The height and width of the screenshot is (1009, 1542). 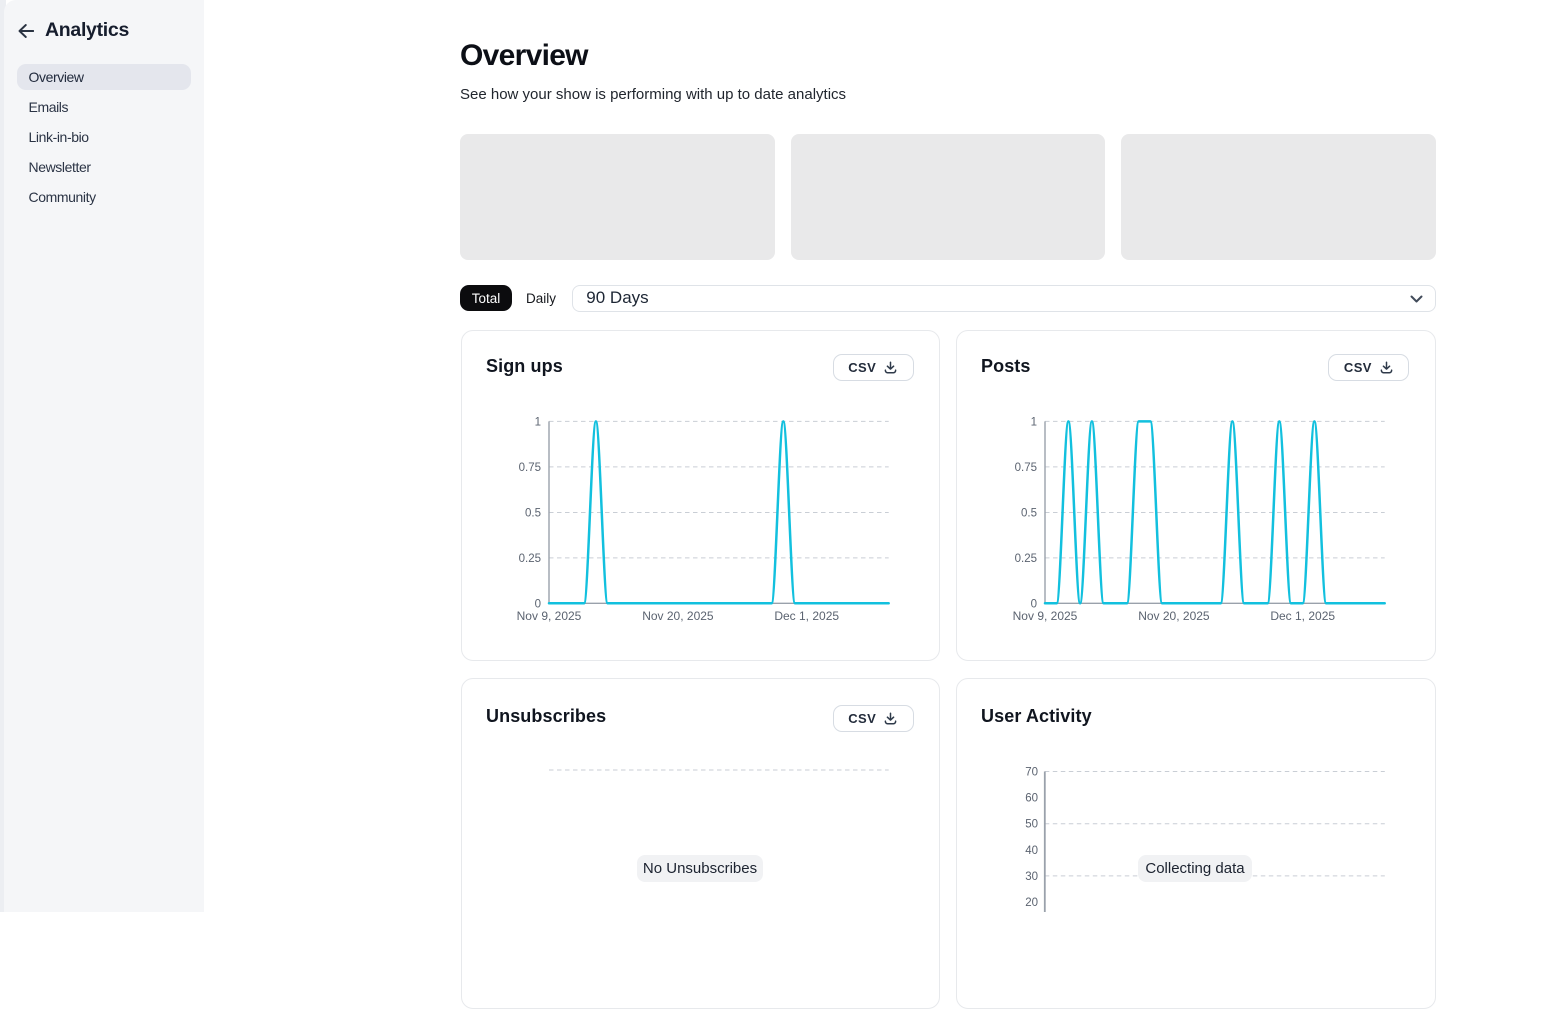 I want to click on svg-text: 50, so click(x=1031, y=825).